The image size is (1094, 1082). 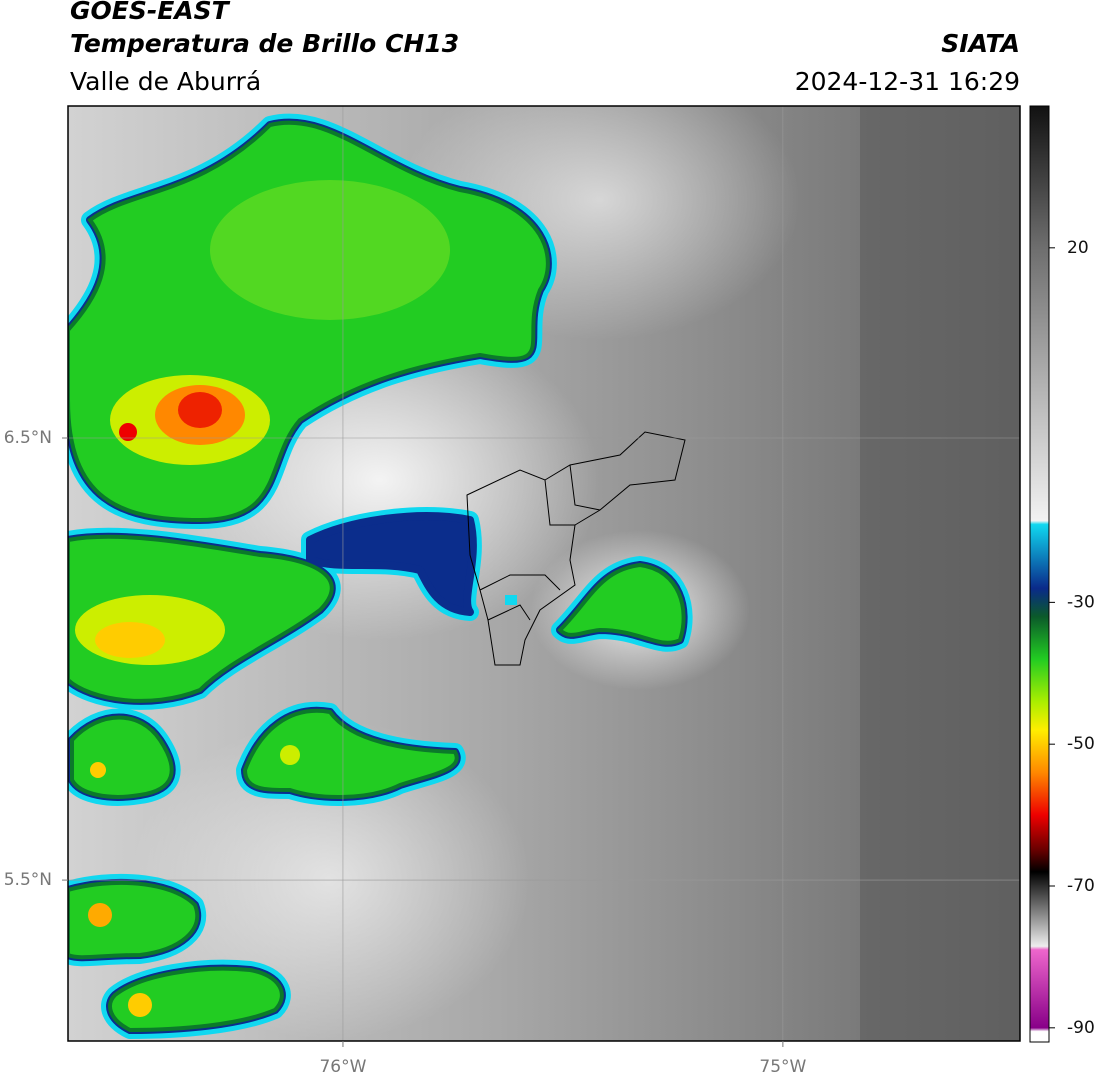 What do you see at coordinates (264, 43) in the screenshot?
I see `subtitle: Temperatura de Brillo CH13` at bounding box center [264, 43].